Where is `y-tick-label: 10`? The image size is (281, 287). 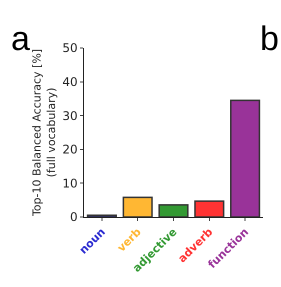 y-tick-label: 10 is located at coordinates (70, 183).